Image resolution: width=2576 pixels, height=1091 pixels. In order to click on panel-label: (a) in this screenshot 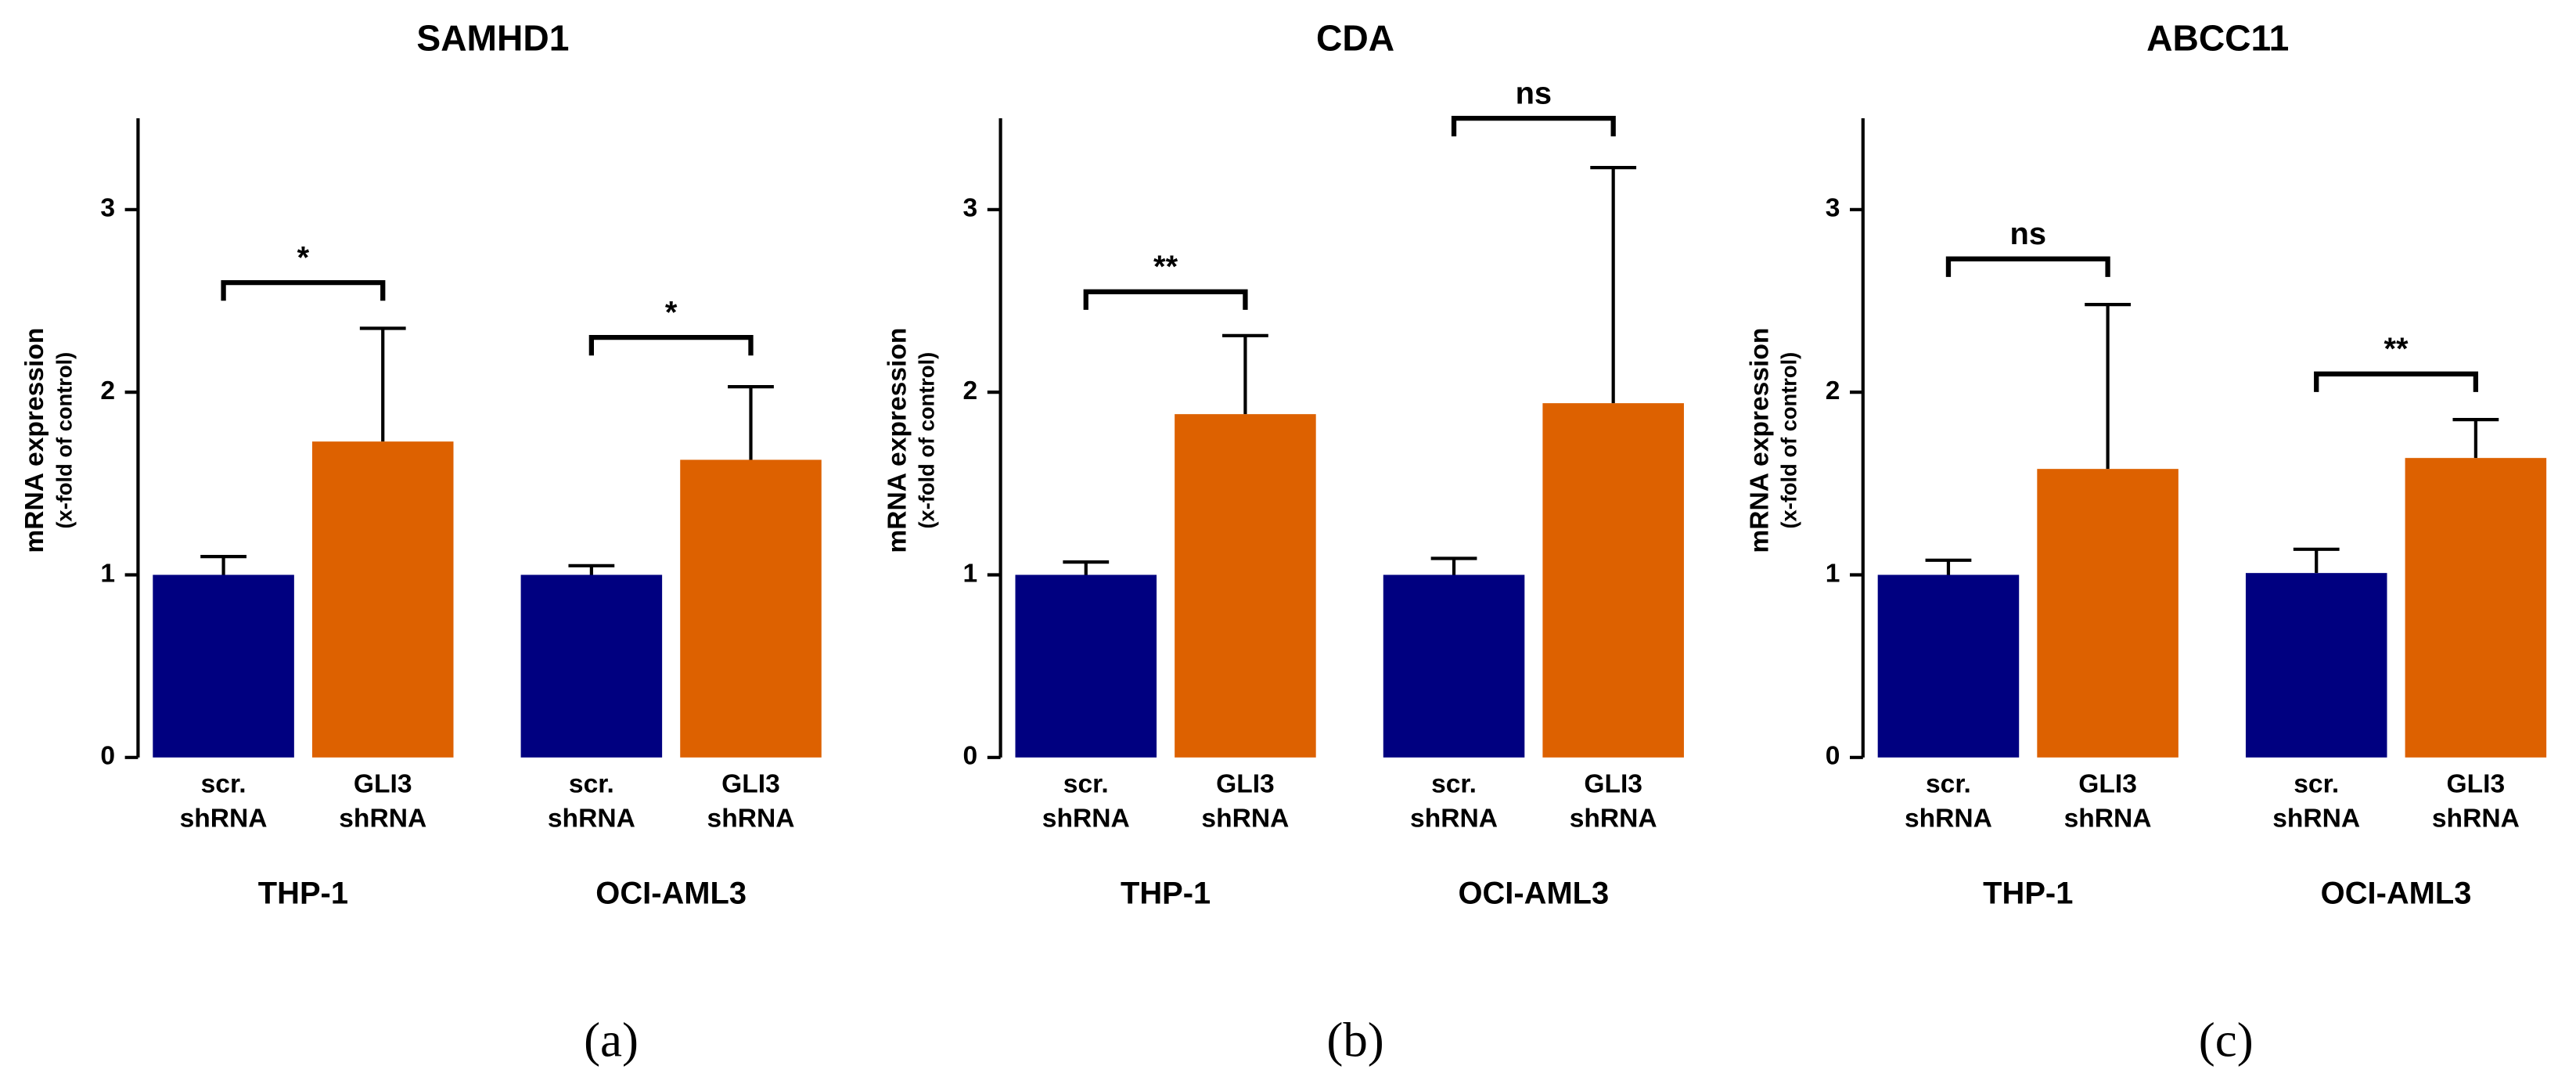, I will do `click(612, 1040)`.